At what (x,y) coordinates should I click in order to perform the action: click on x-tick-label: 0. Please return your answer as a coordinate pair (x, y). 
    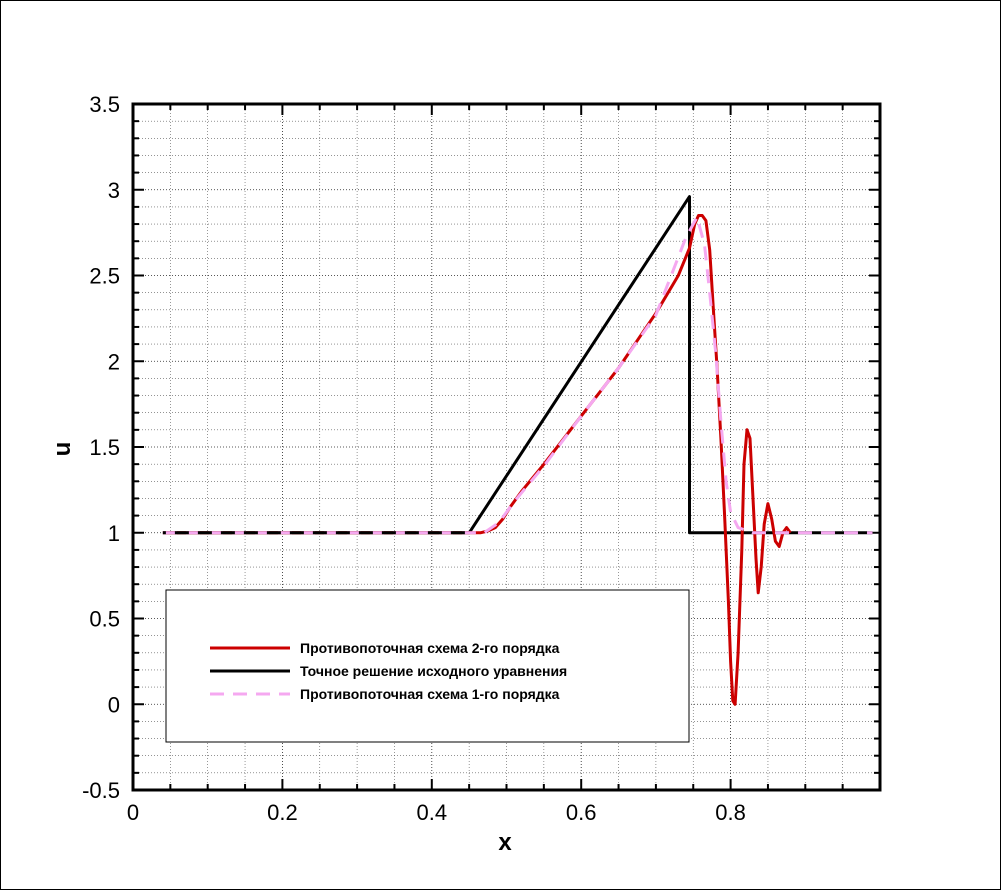
    Looking at the image, I should click on (133, 812).